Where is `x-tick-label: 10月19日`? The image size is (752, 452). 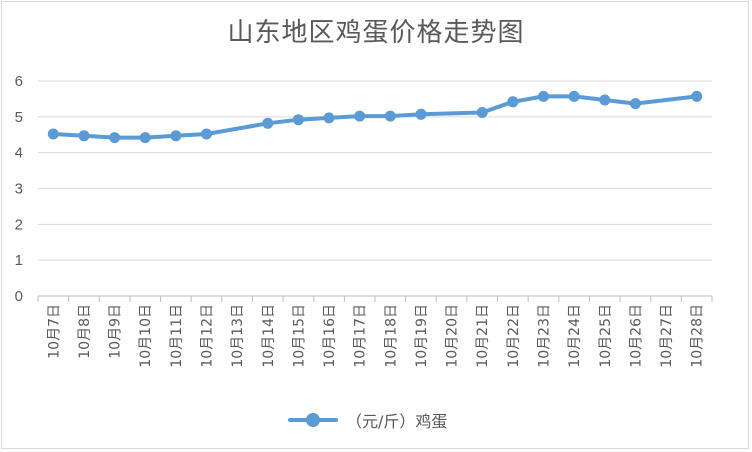
x-tick-label: 10月19日 is located at coordinates (422, 336).